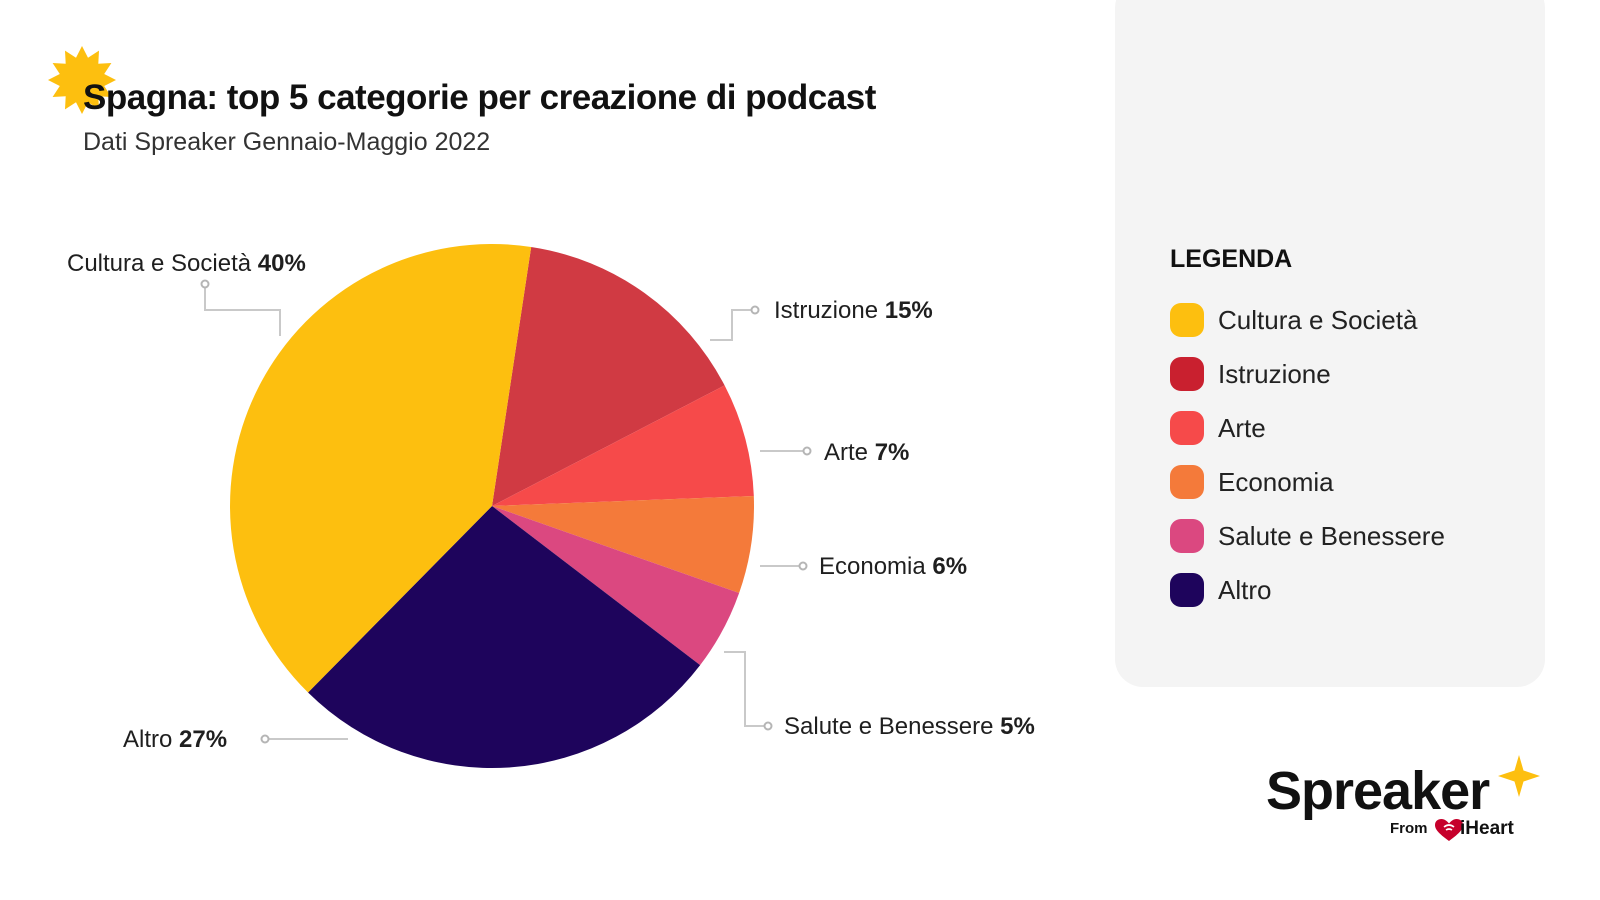  Describe the element at coordinates (287, 142) in the screenshot. I see `chart-subtitle: Dati Spreaker Gennaio-Maggio 2022` at that location.